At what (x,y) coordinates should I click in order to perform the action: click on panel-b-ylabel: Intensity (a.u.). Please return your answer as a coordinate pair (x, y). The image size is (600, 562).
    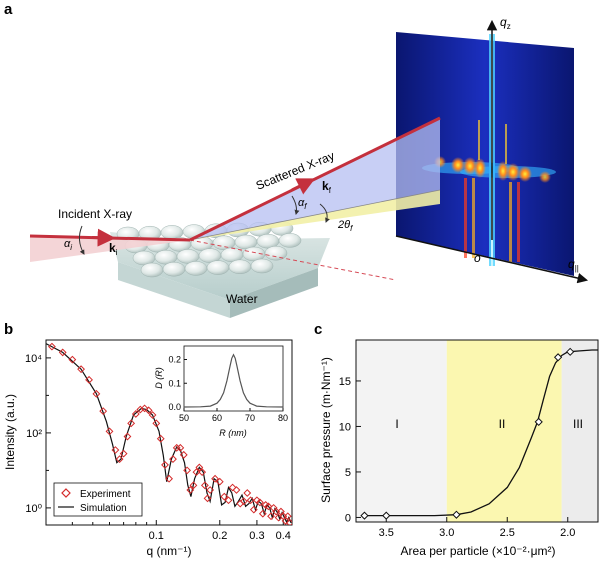
    Looking at the image, I should click on (10, 432).